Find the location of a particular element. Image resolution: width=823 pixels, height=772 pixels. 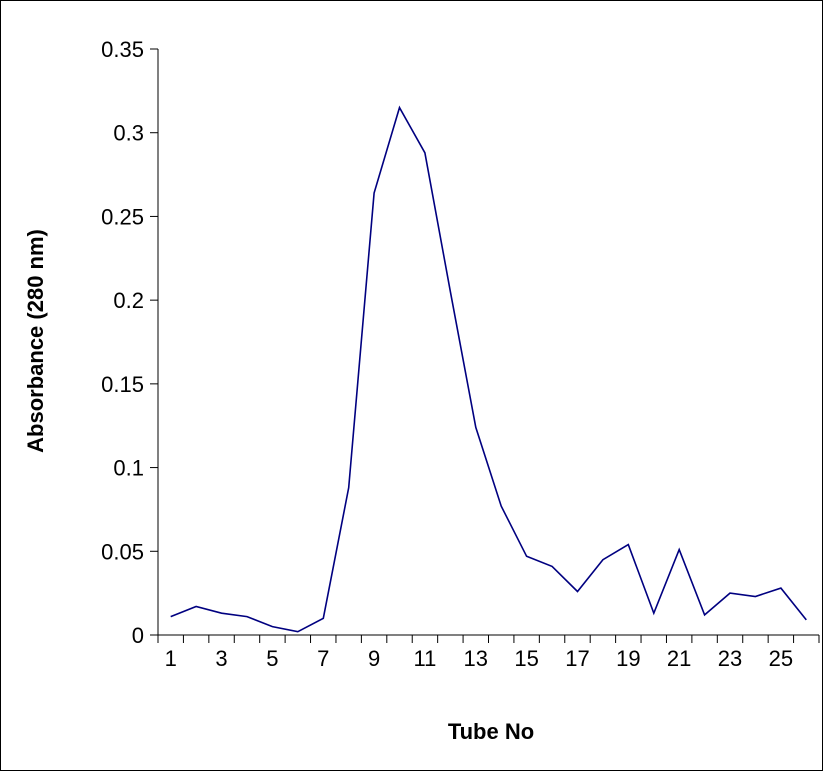

x-tick-label: 5 is located at coordinates (272, 658).